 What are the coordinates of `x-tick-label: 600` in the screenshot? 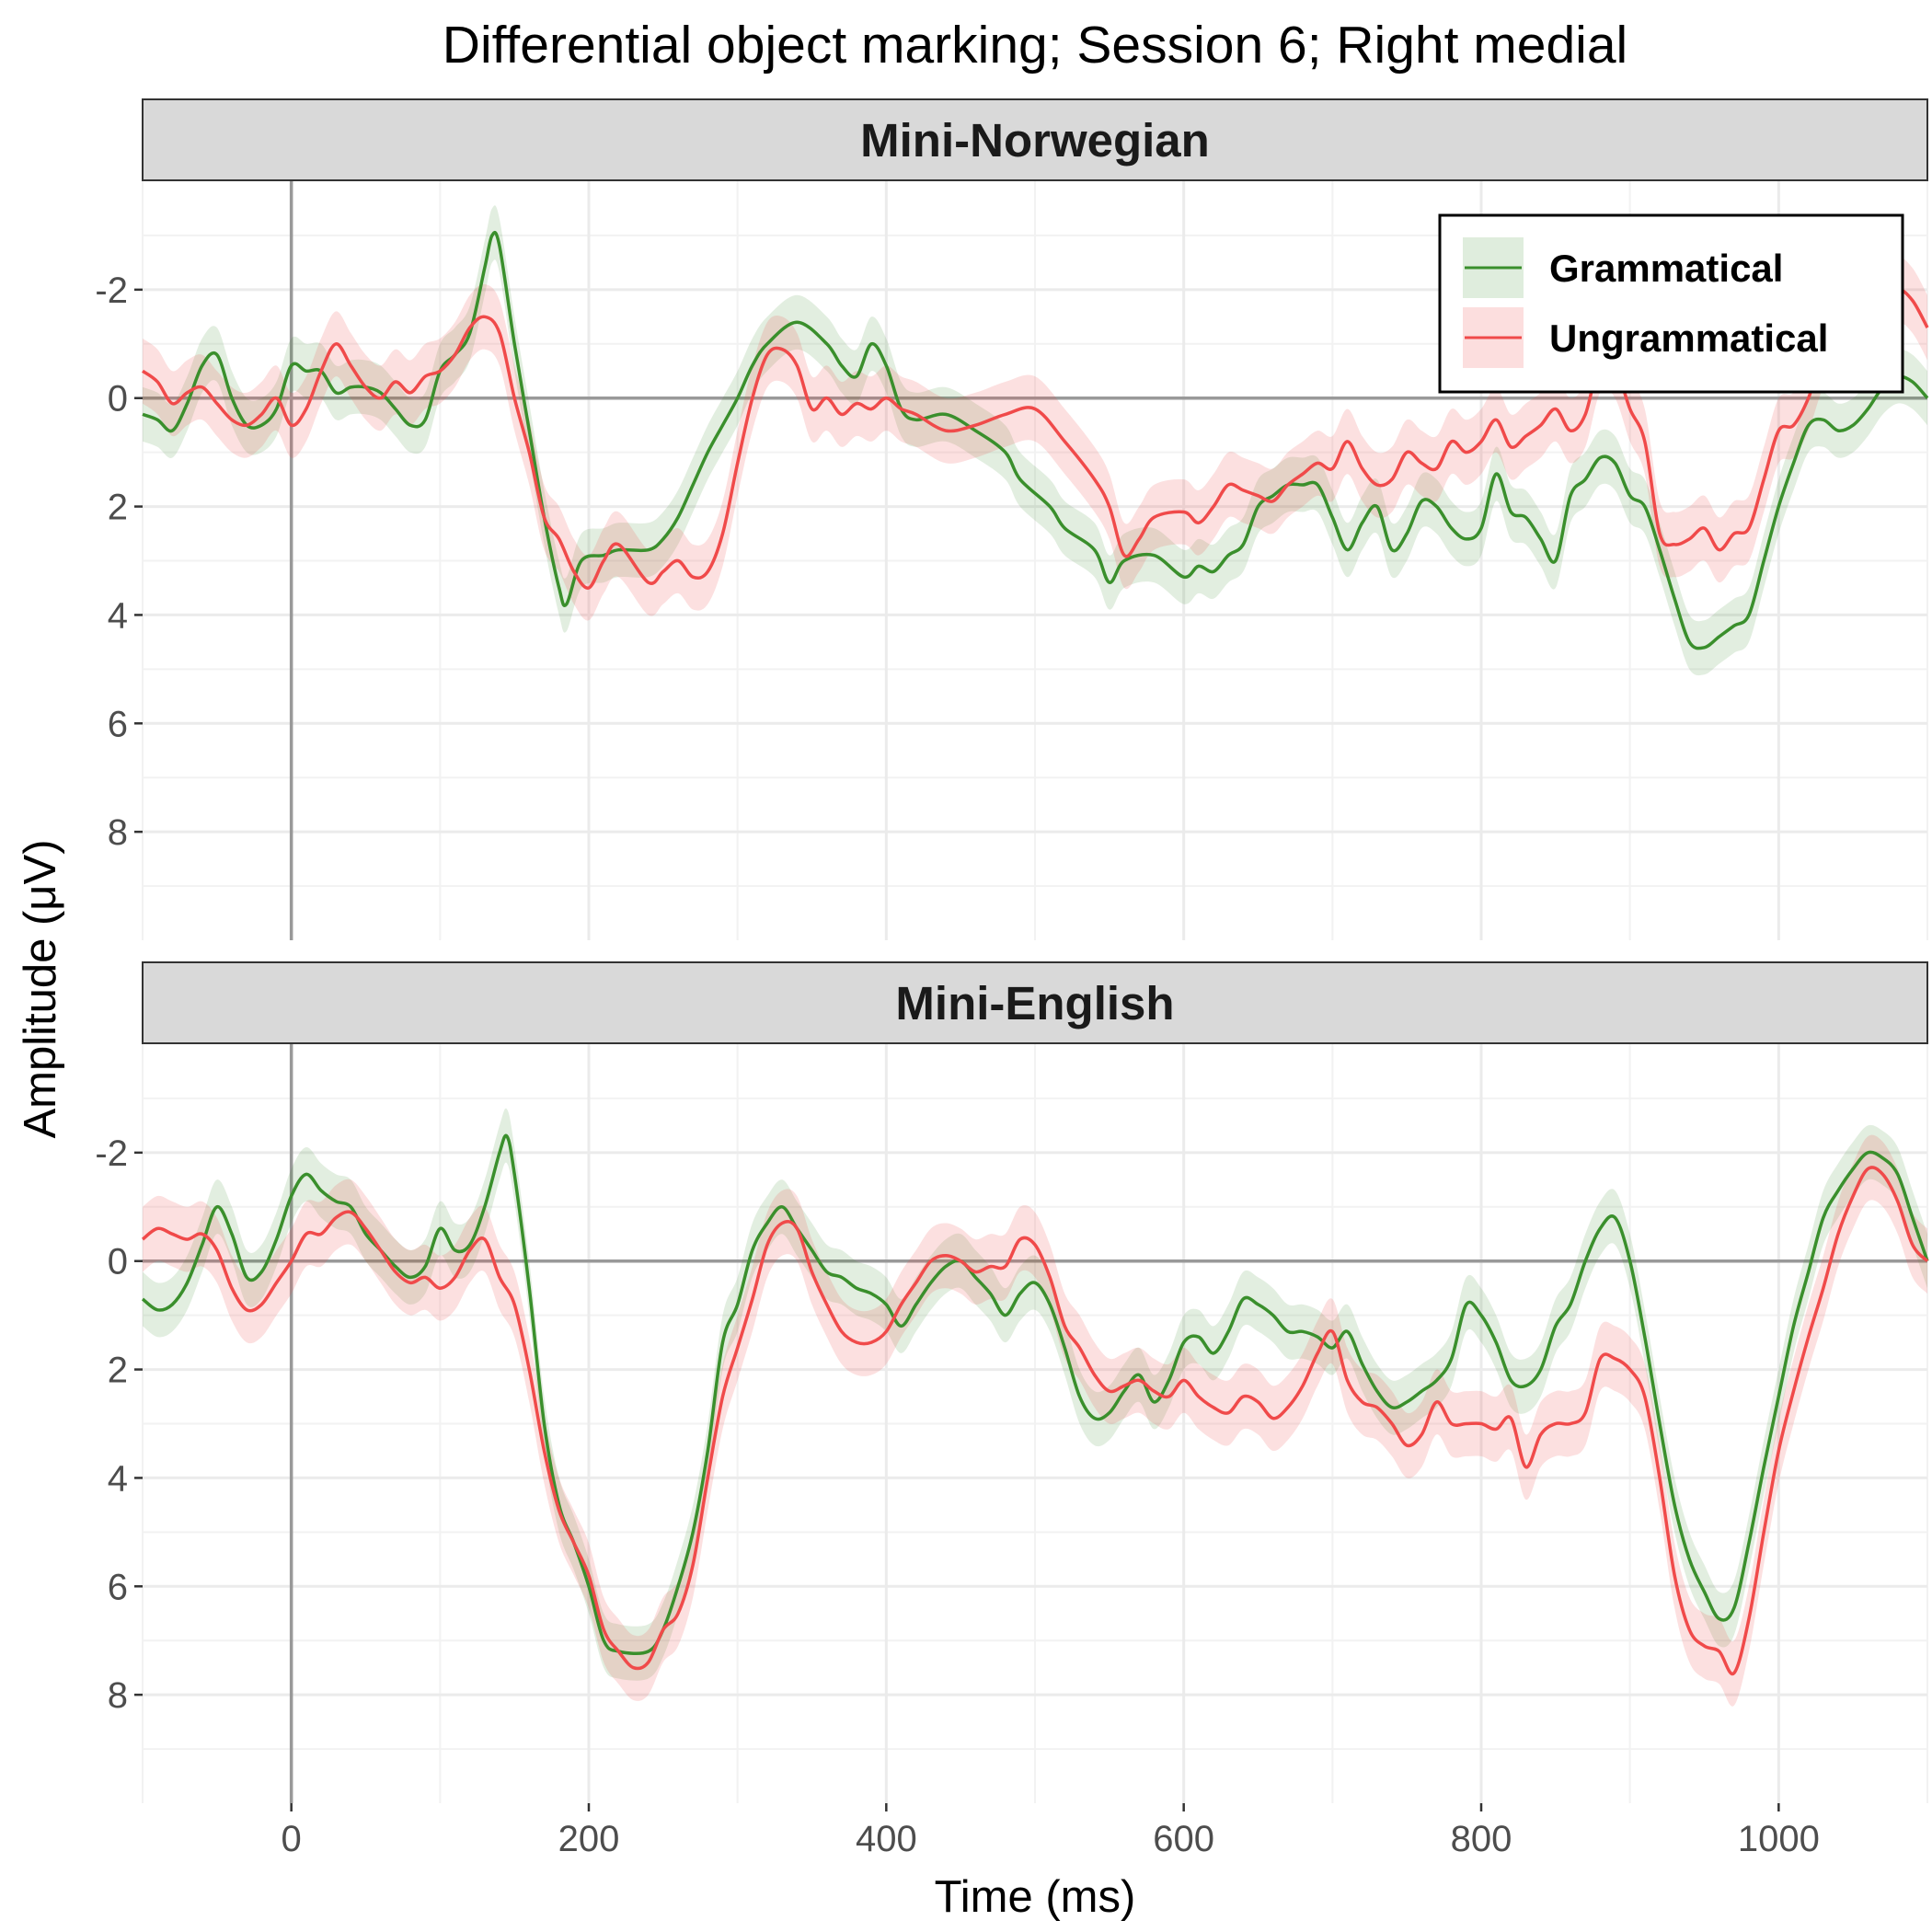 It's located at (1183, 1839).